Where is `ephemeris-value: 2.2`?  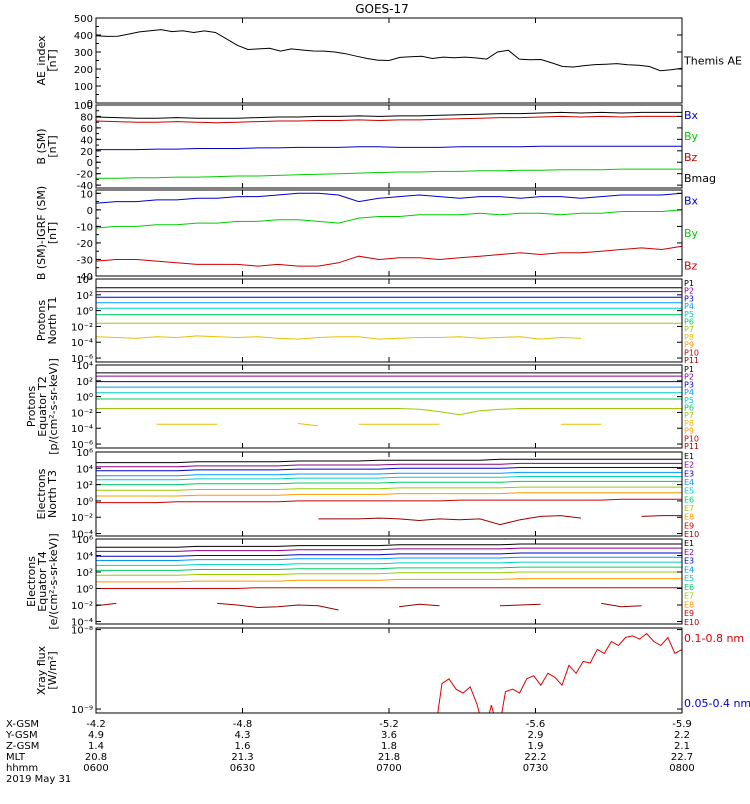 ephemeris-value: 2.2 is located at coordinates (682, 735).